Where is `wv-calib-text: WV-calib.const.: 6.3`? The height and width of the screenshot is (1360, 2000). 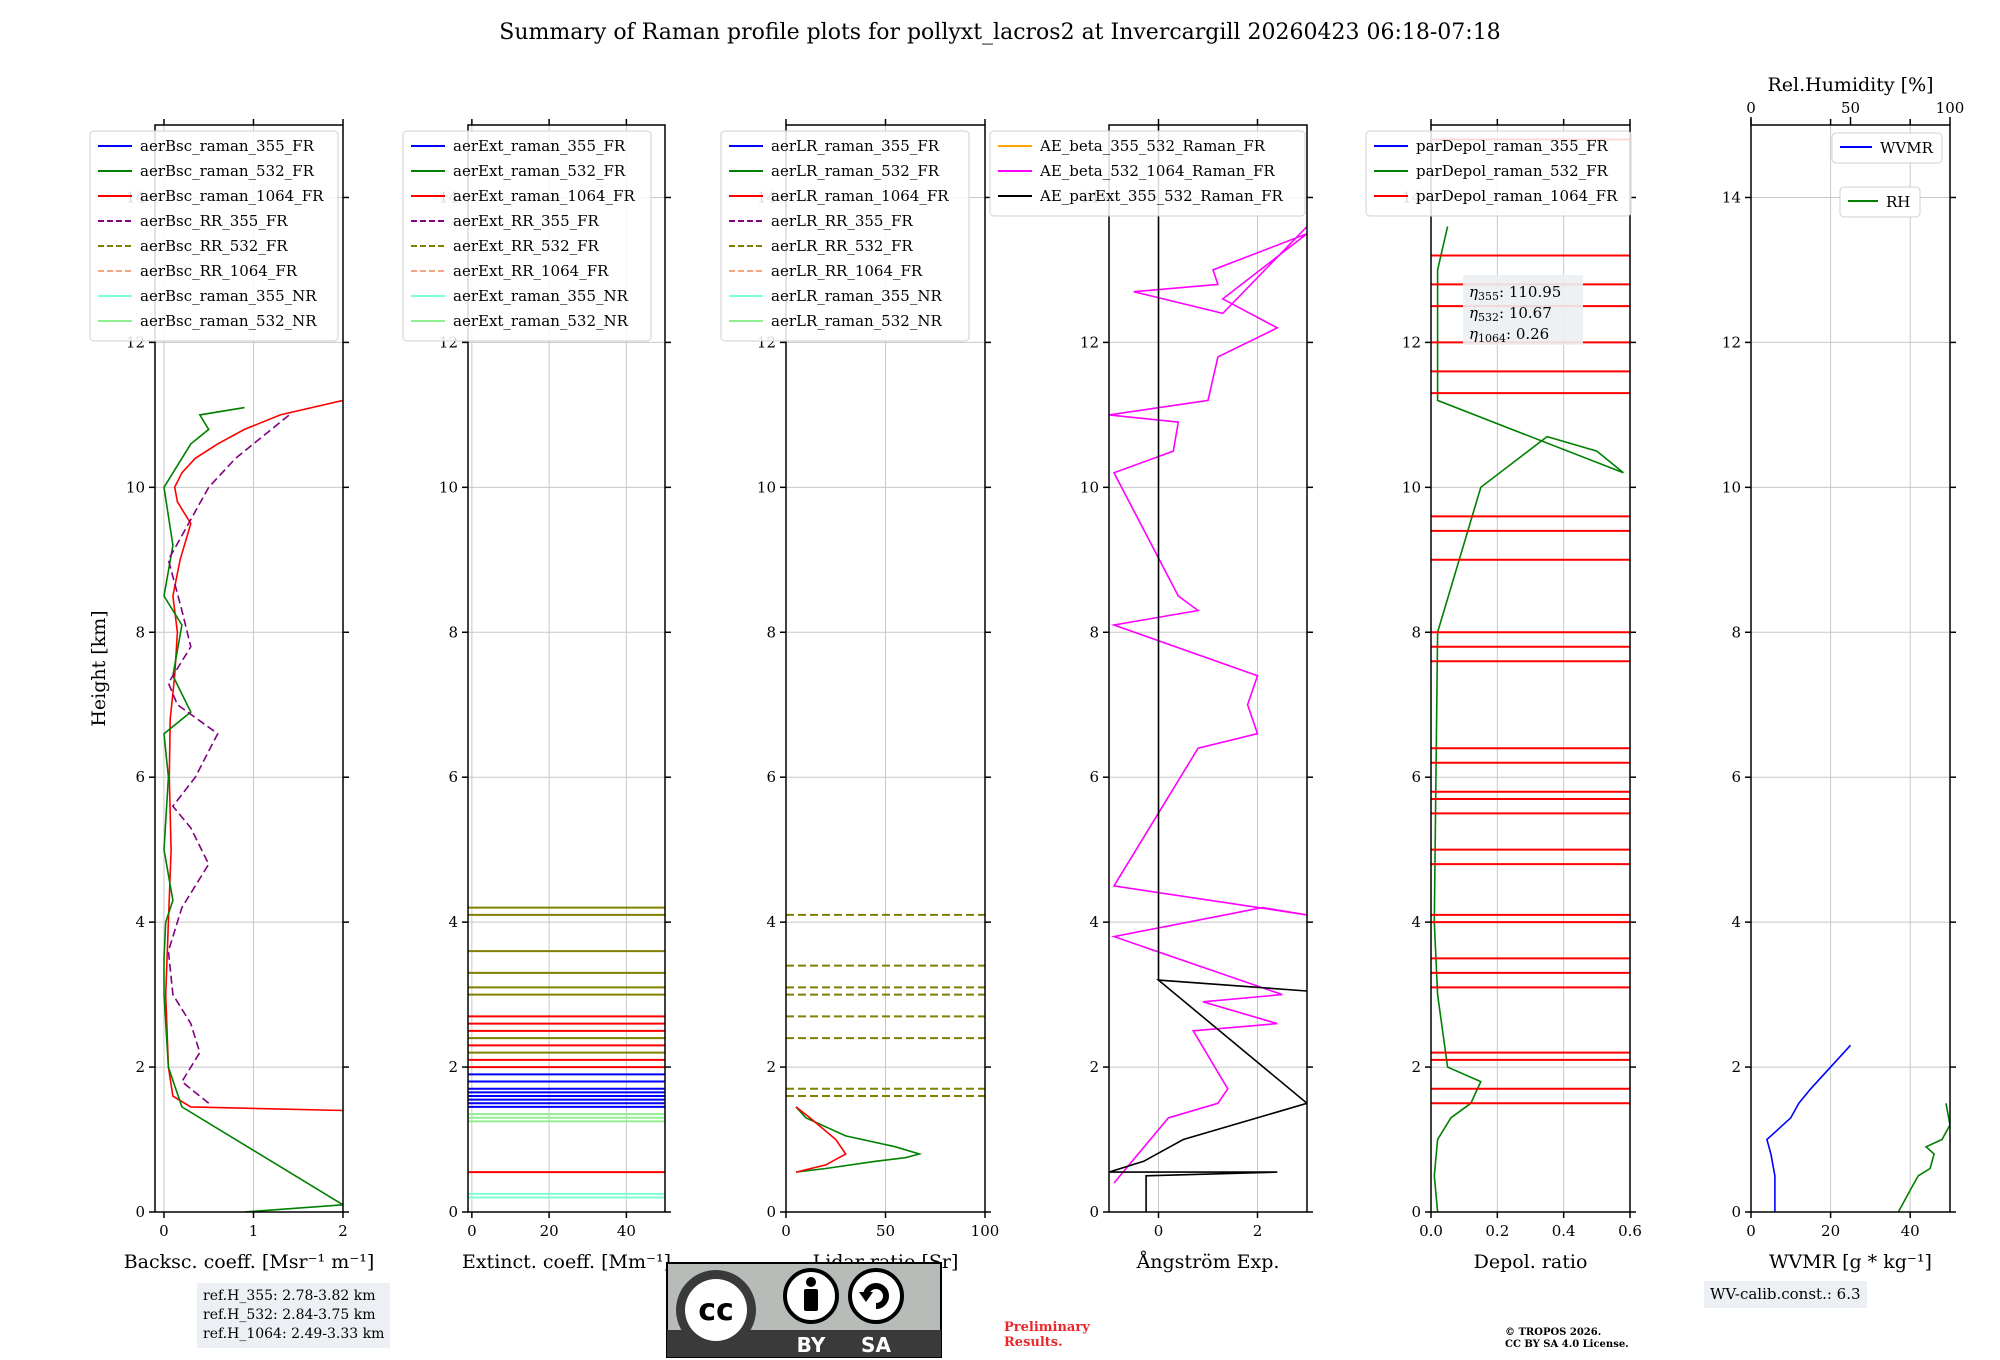
wv-calib-text: WV-calib.const.: 6.3 is located at coordinates (1785, 1294).